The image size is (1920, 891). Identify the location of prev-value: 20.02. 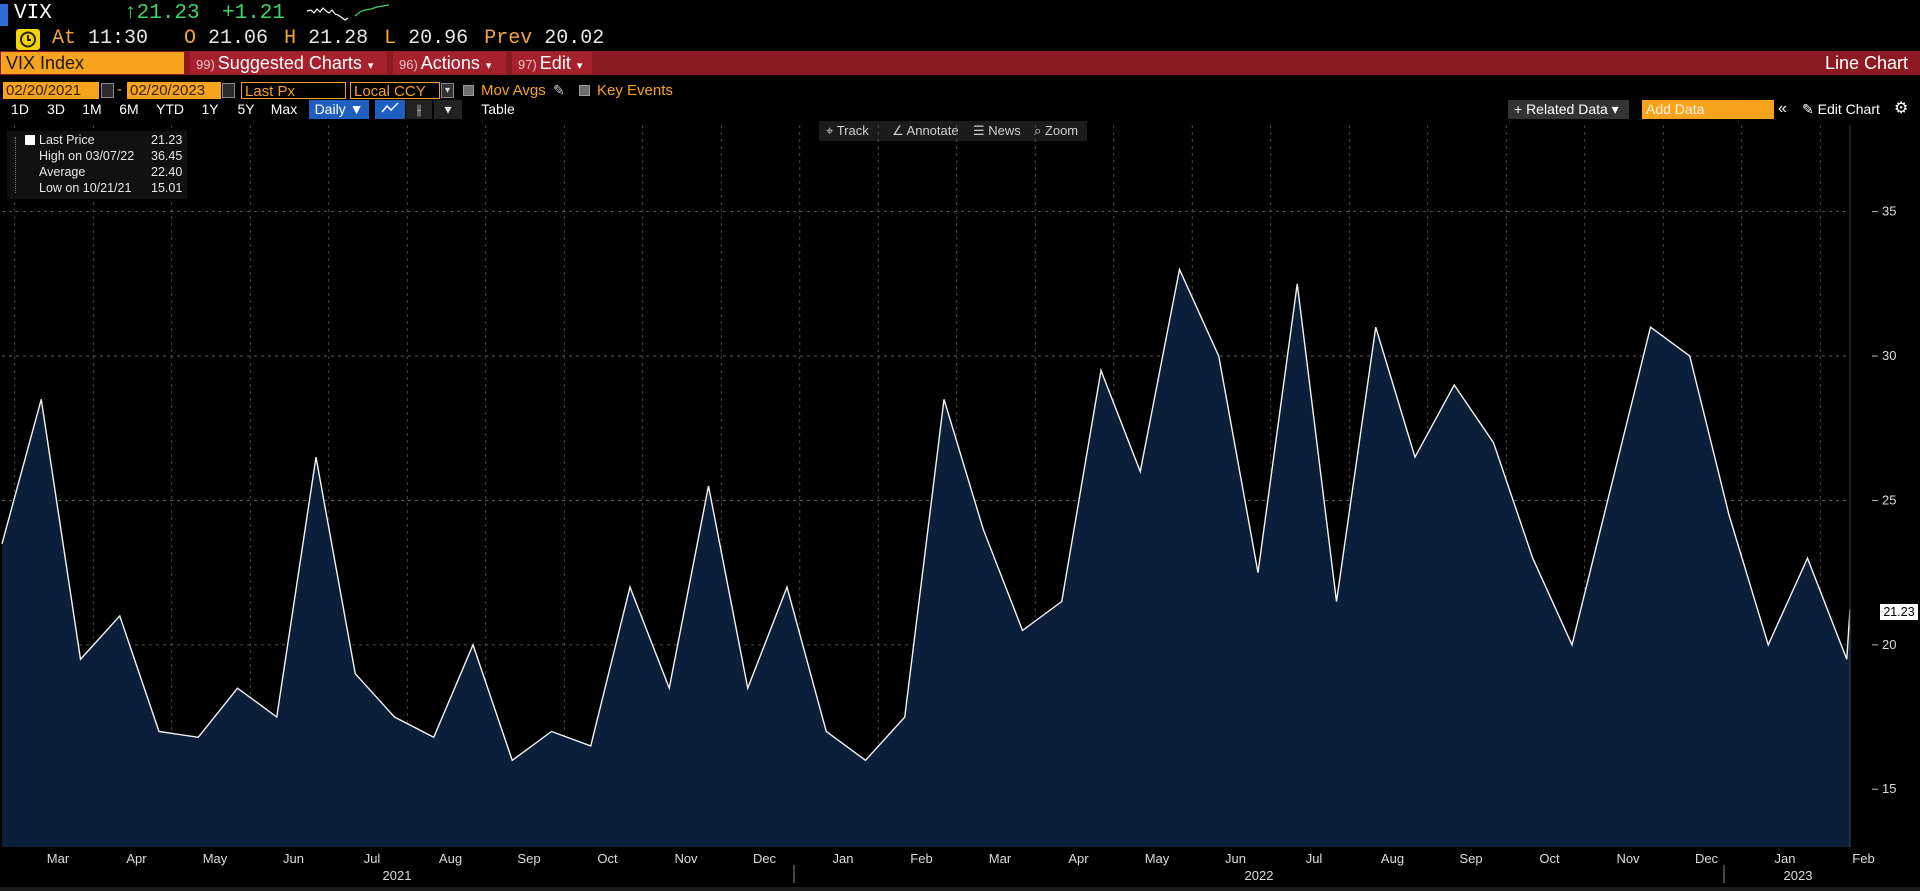
(574, 38).